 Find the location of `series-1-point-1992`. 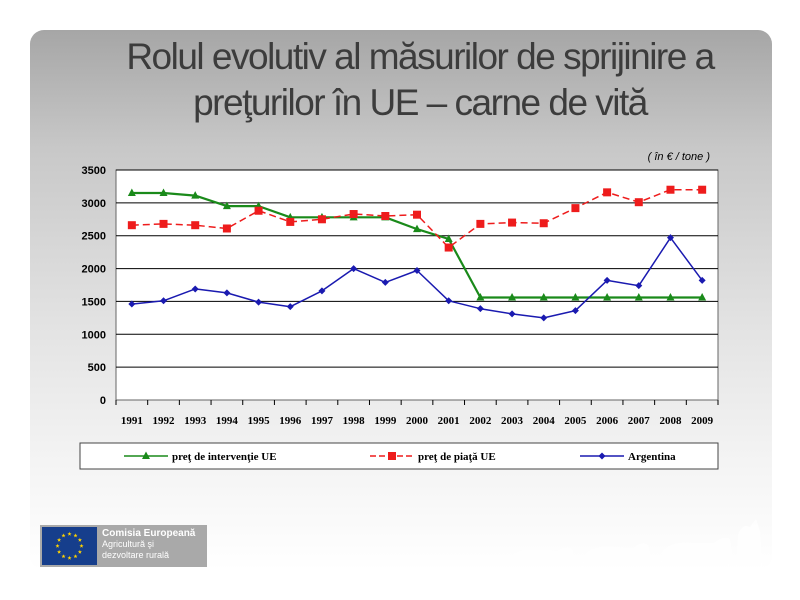

series-1-point-1992 is located at coordinates (163, 223).